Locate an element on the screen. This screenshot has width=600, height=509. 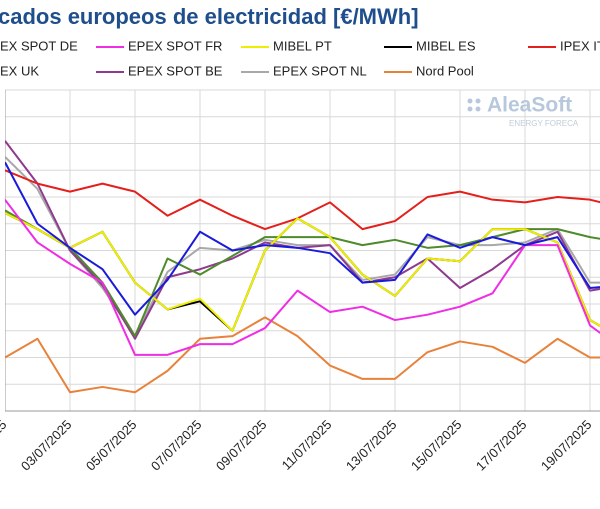
watermark: AleaSoft ENERGY FORECA is located at coordinates (523, 111).